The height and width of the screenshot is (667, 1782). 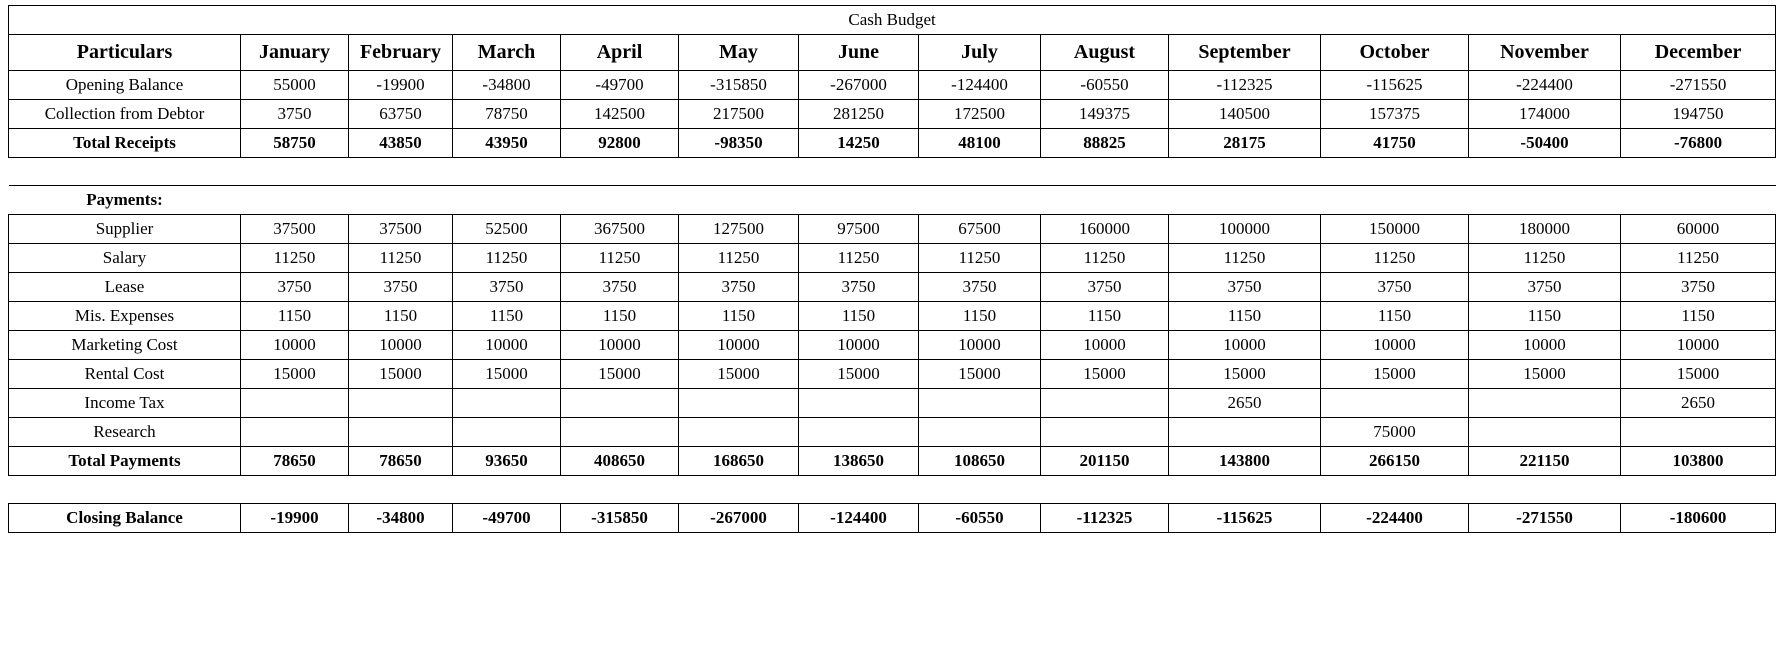 What do you see at coordinates (738, 85) in the screenshot?
I see `value-cell: -315850` at bounding box center [738, 85].